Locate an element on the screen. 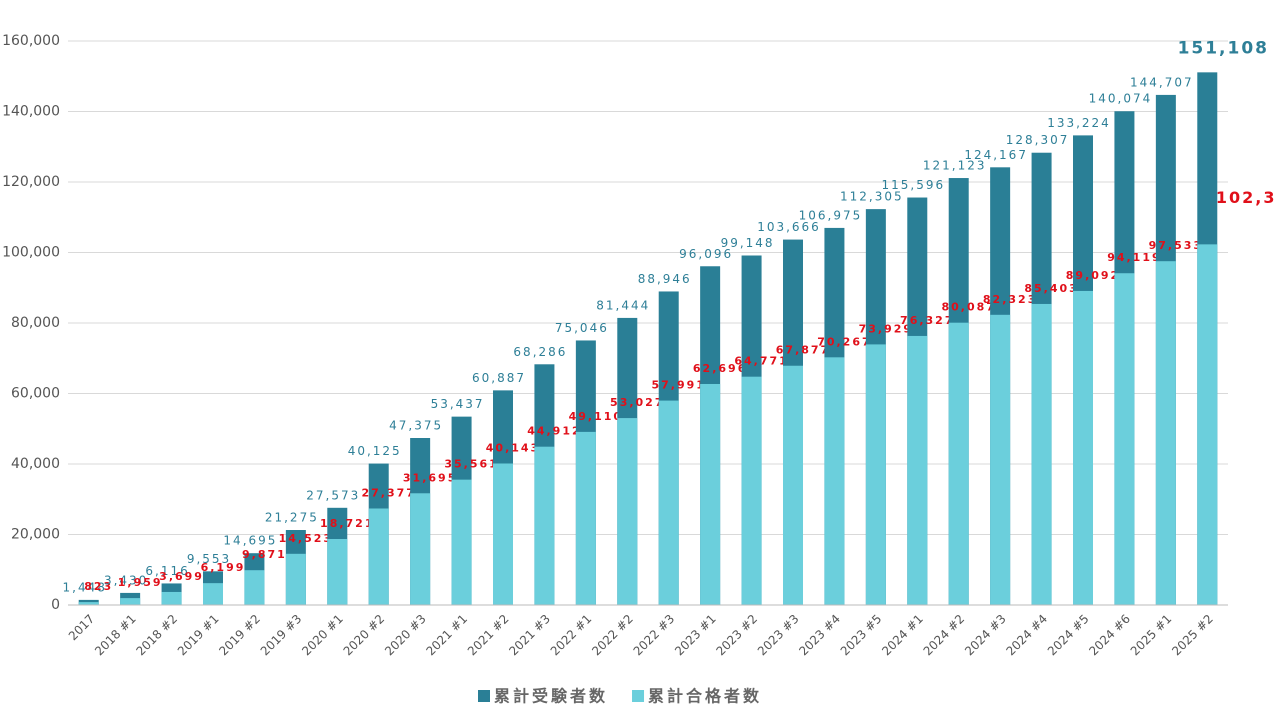  value-label: 89,092 is located at coordinates (1093, 275).